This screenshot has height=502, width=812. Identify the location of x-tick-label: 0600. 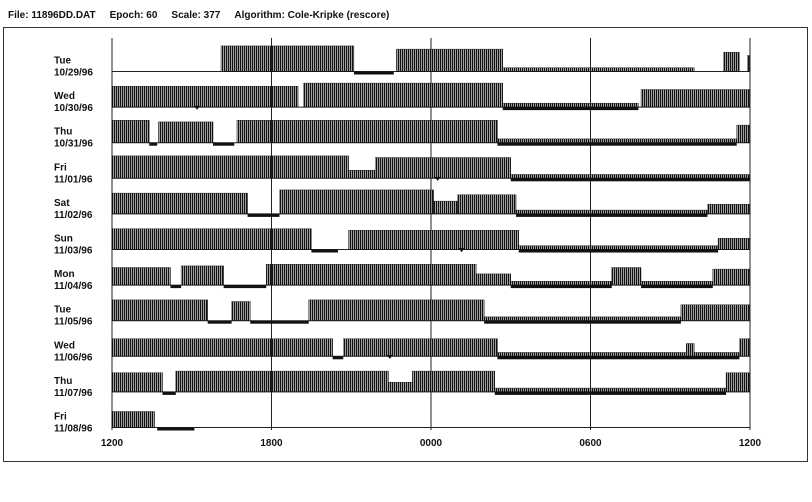
(590, 443).